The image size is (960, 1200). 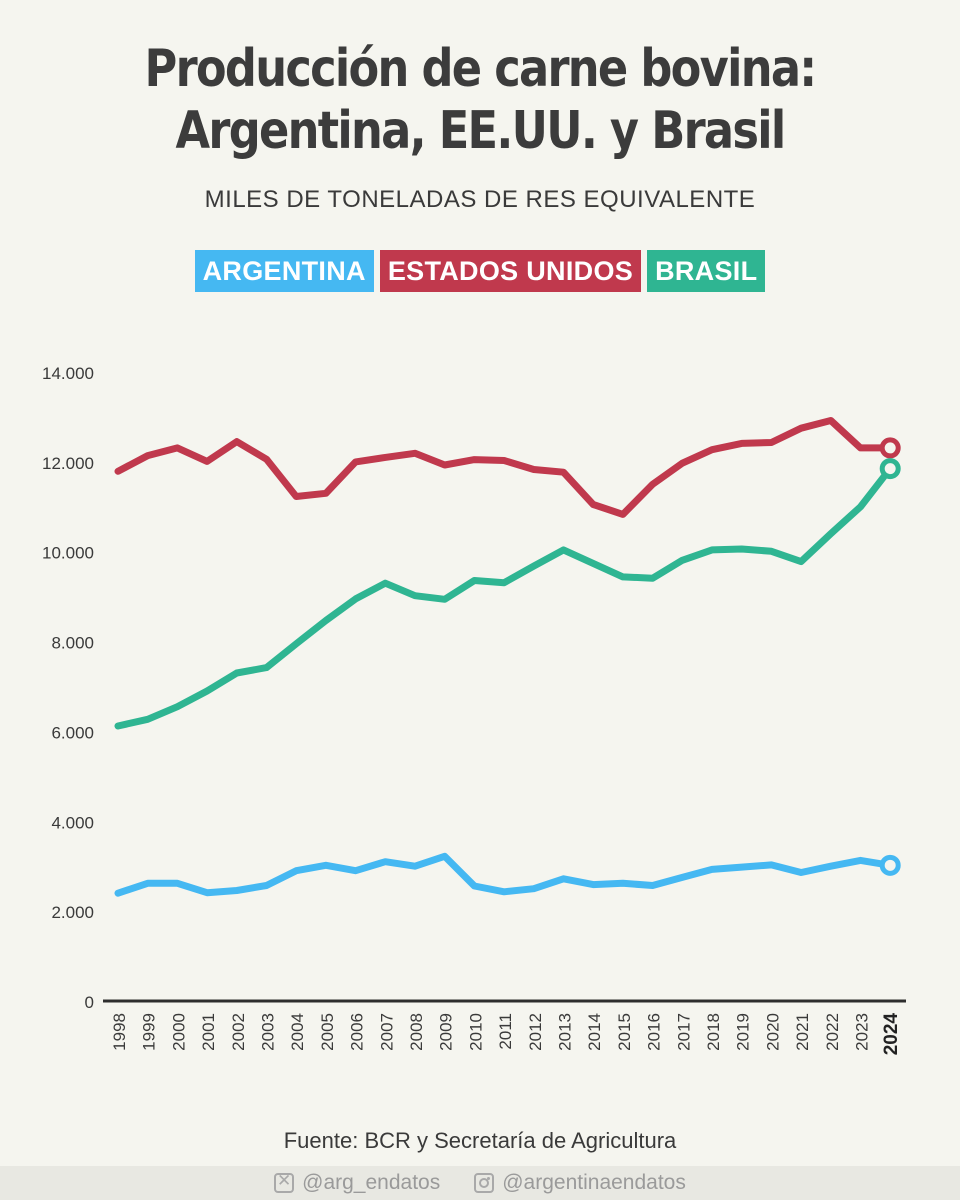 I want to click on x-tick-label: 2014, so click(x=594, y=1032).